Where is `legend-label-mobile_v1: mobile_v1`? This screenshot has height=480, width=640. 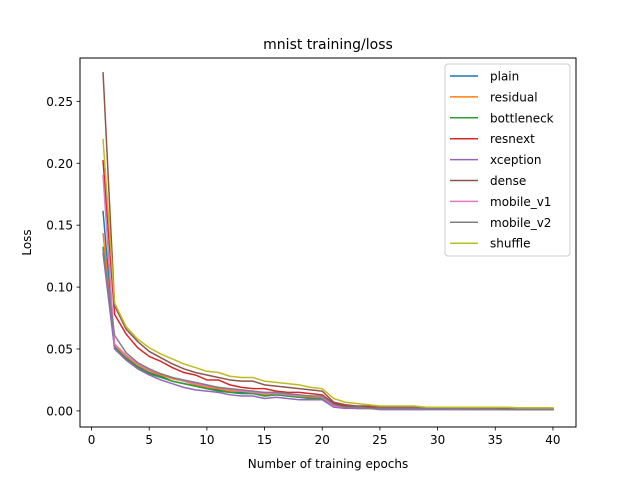 legend-label-mobile_v1: mobile_v1 is located at coordinates (520, 202).